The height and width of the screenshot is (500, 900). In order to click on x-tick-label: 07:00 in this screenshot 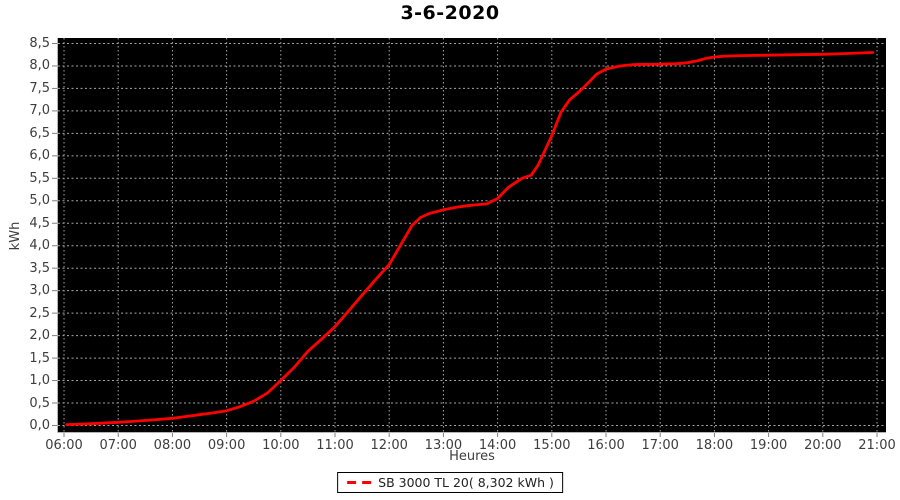, I will do `click(118, 445)`.